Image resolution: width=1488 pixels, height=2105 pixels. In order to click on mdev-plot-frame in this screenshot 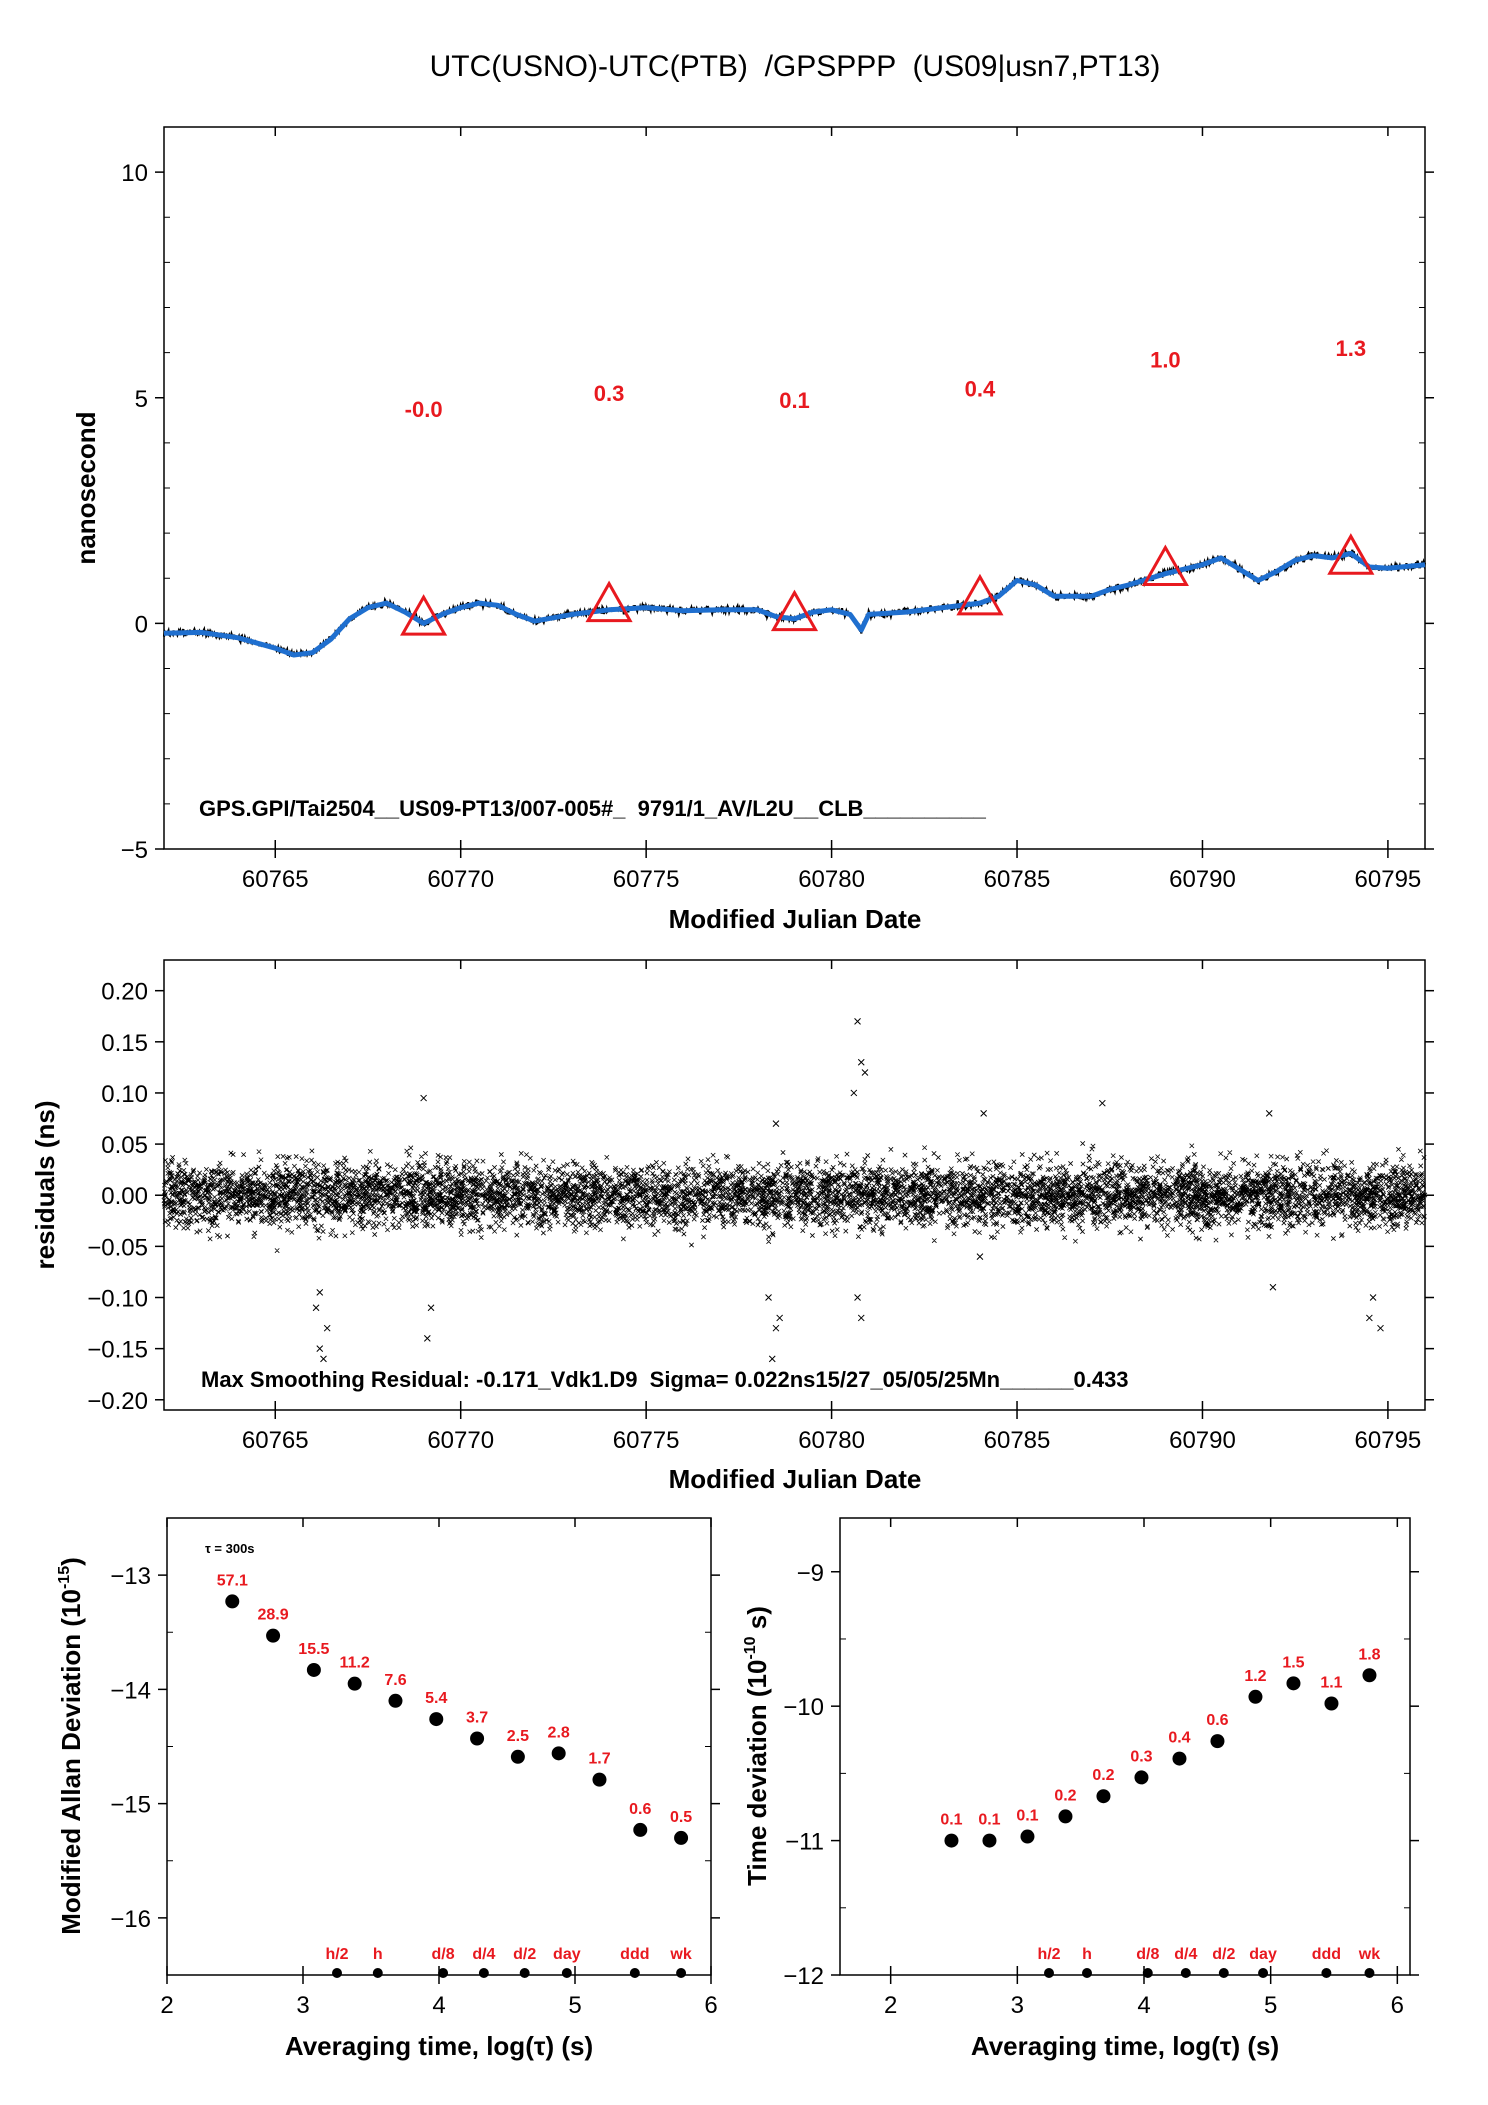, I will do `click(439, 1746)`.